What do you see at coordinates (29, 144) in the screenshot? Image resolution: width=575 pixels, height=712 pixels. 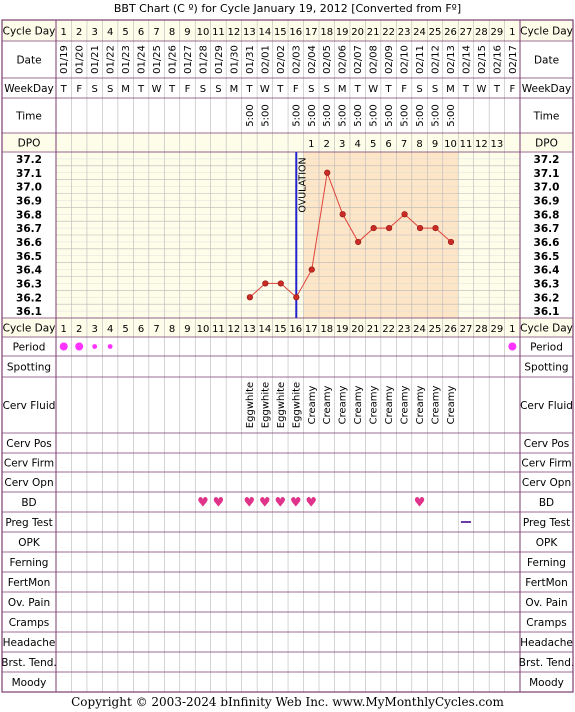 I see `row-label-dpo: DPO` at bounding box center [29, 144].